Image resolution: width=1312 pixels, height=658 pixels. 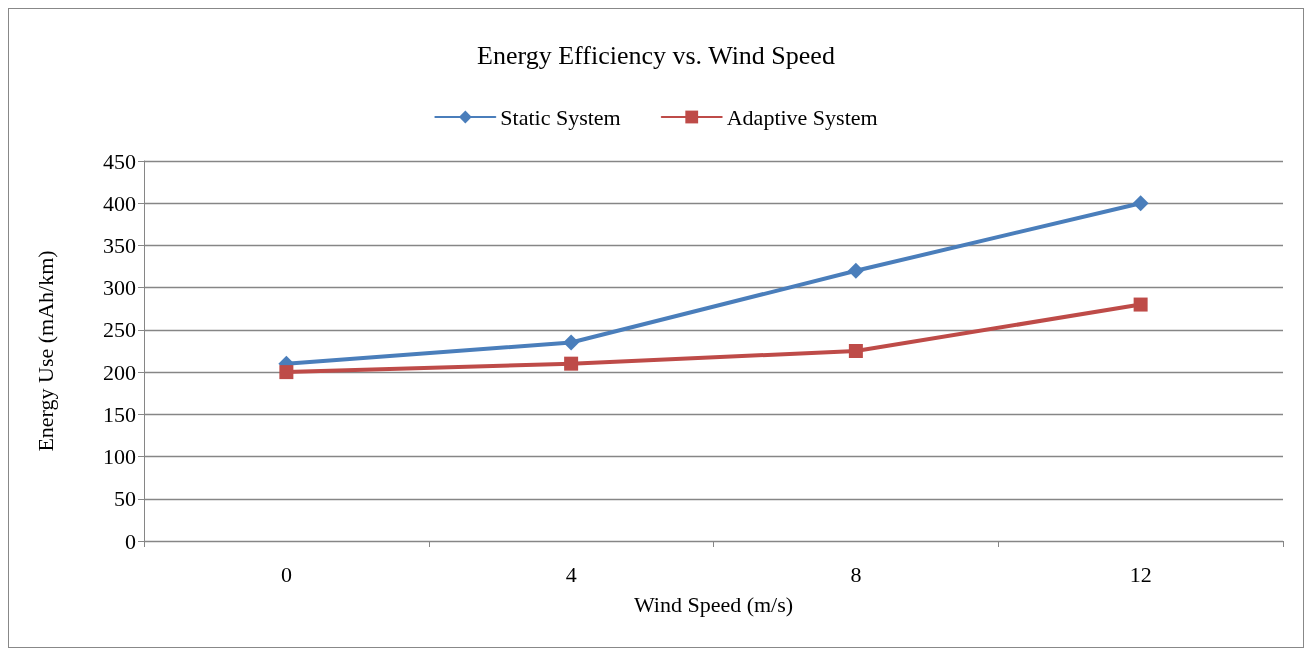 I want to click on y-tick-label: 450, so click(x=119, y=161).